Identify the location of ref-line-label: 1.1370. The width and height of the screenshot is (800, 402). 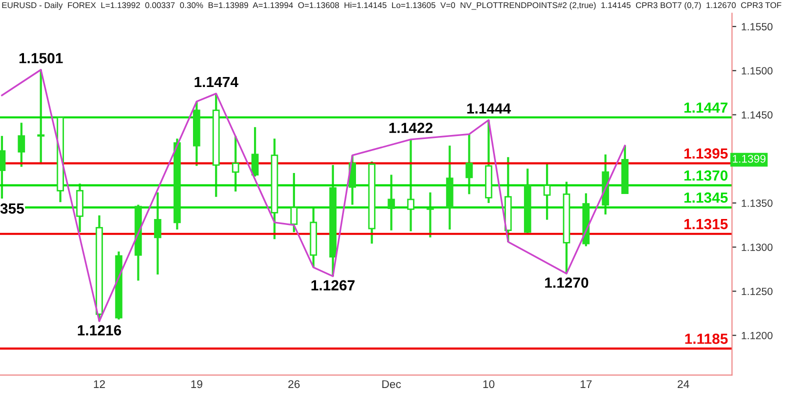
(706, 175).